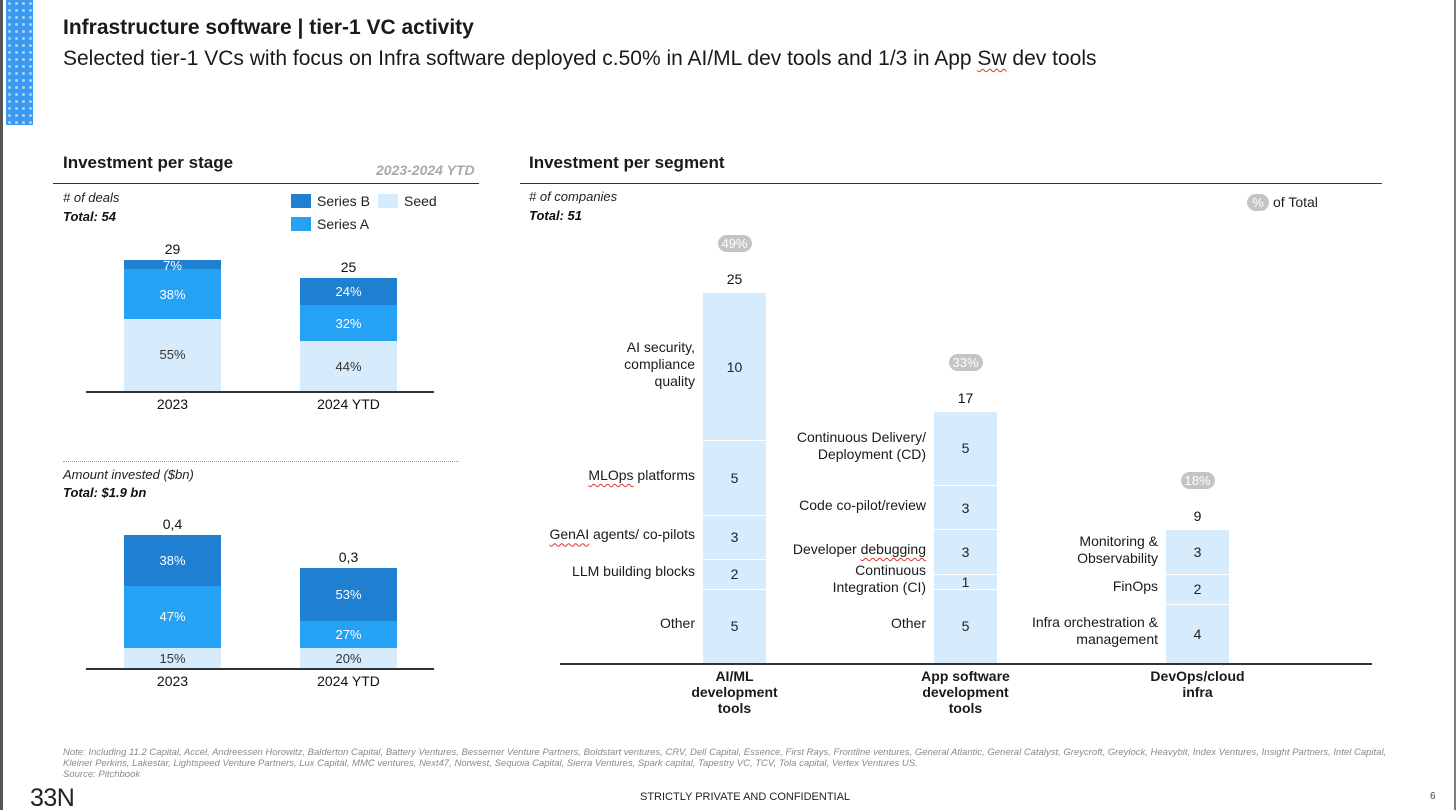 The width and height of the screenshot is (1456, 810). What do you see at coordinates (1433, 796) in the screenshot?
I see `page-number: 6` at bounding box center [1433, 796].